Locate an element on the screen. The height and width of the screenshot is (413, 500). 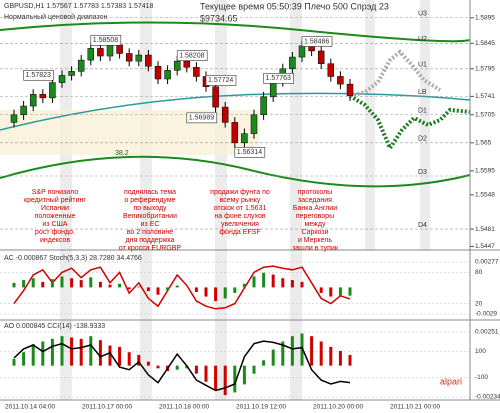
y-tick-label: 1.5845 is located at coordinates (485, 43).